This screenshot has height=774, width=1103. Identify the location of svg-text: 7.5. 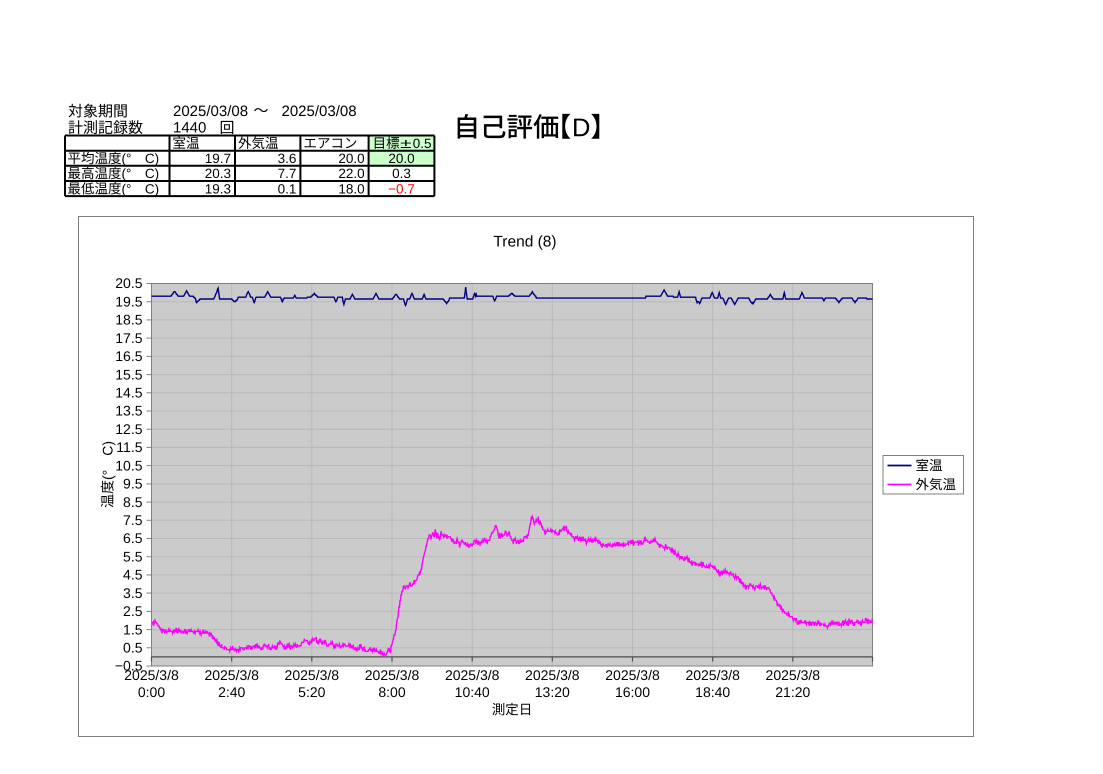
(133, 520).